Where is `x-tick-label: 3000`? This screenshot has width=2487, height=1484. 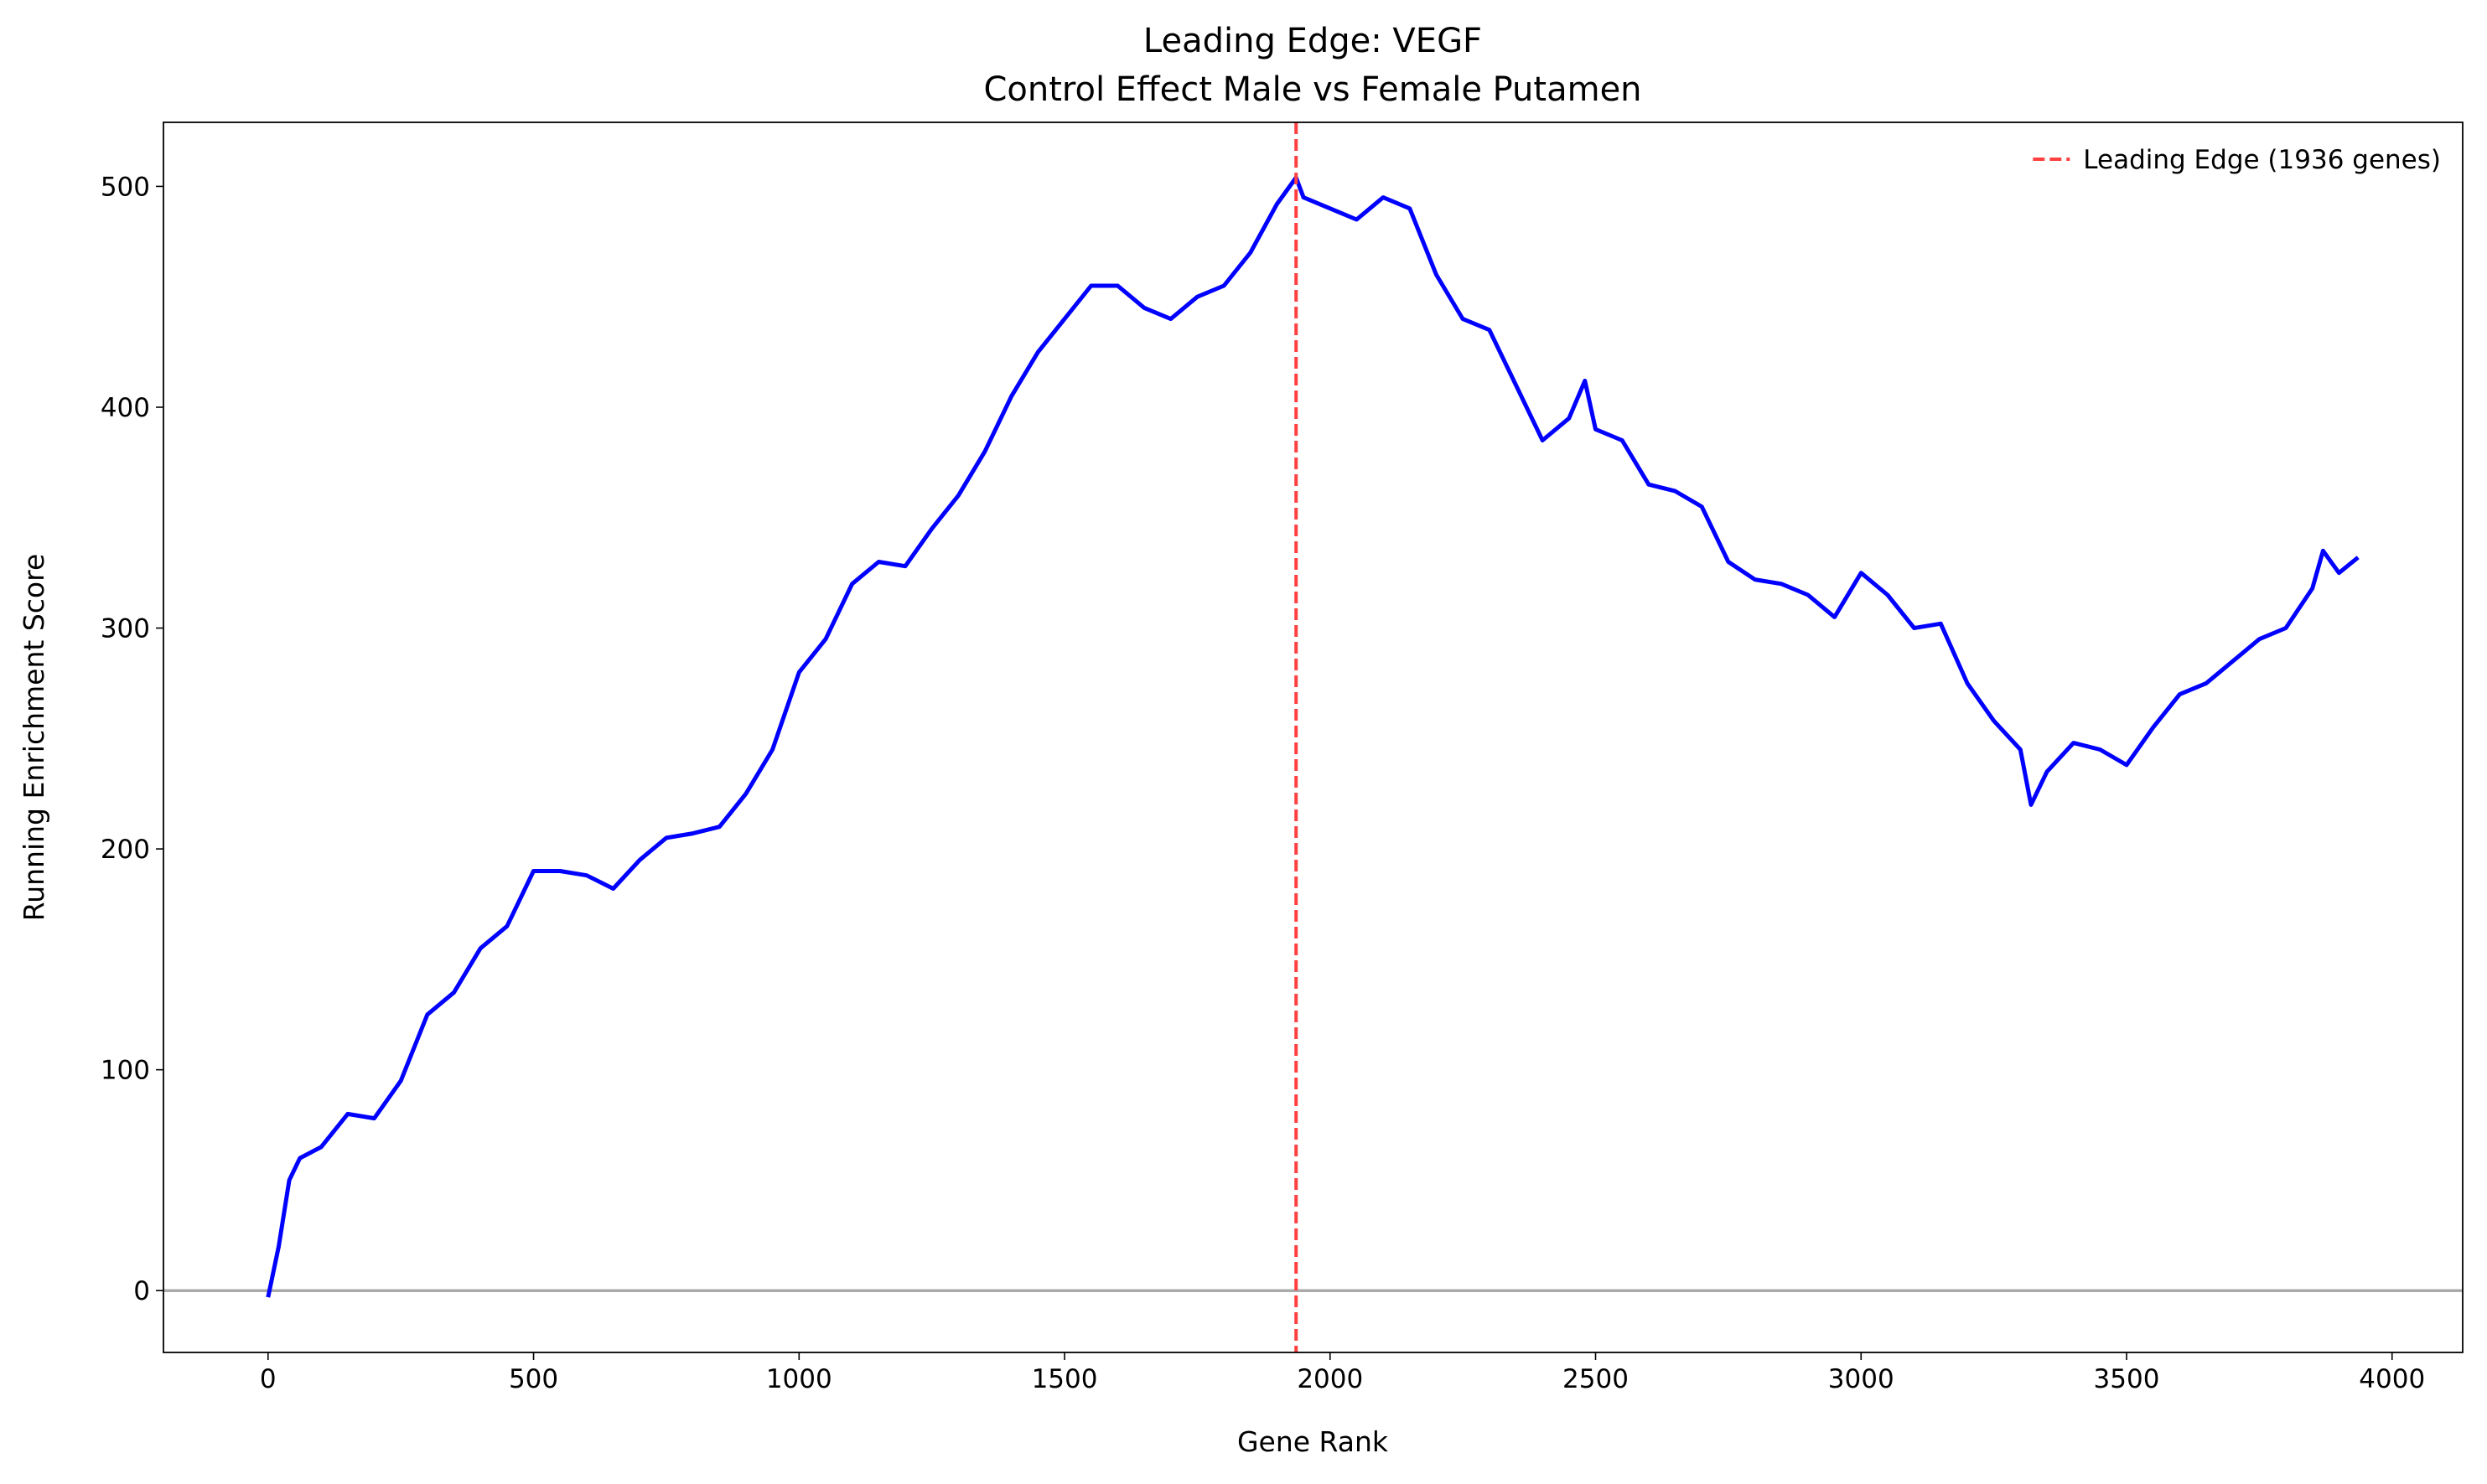 x-tick-label: 3000 is located at coordinates (1861, 1379).